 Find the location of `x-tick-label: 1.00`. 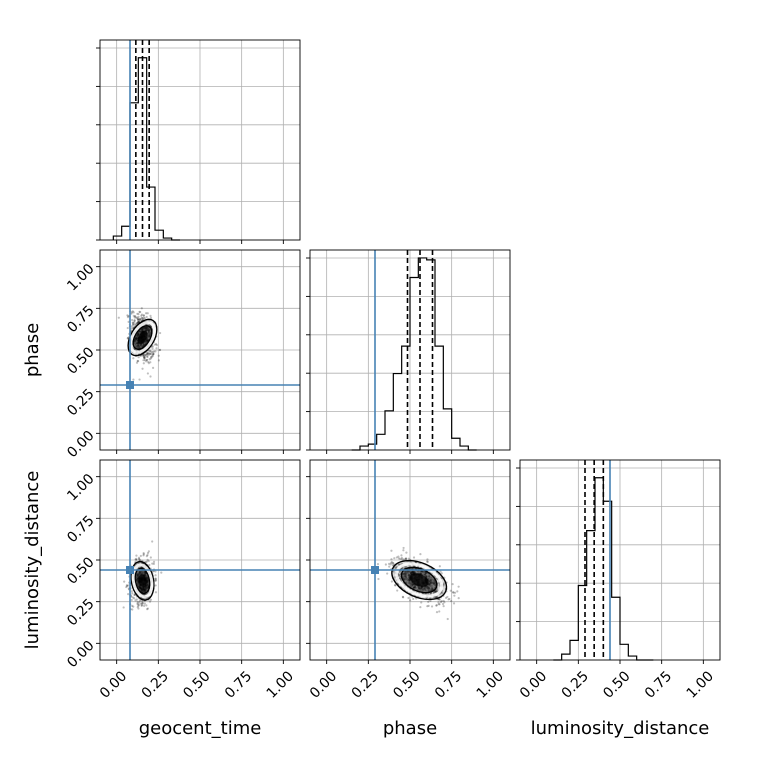

x-tick-label: 1.00 is located at coordinates (280, 684).